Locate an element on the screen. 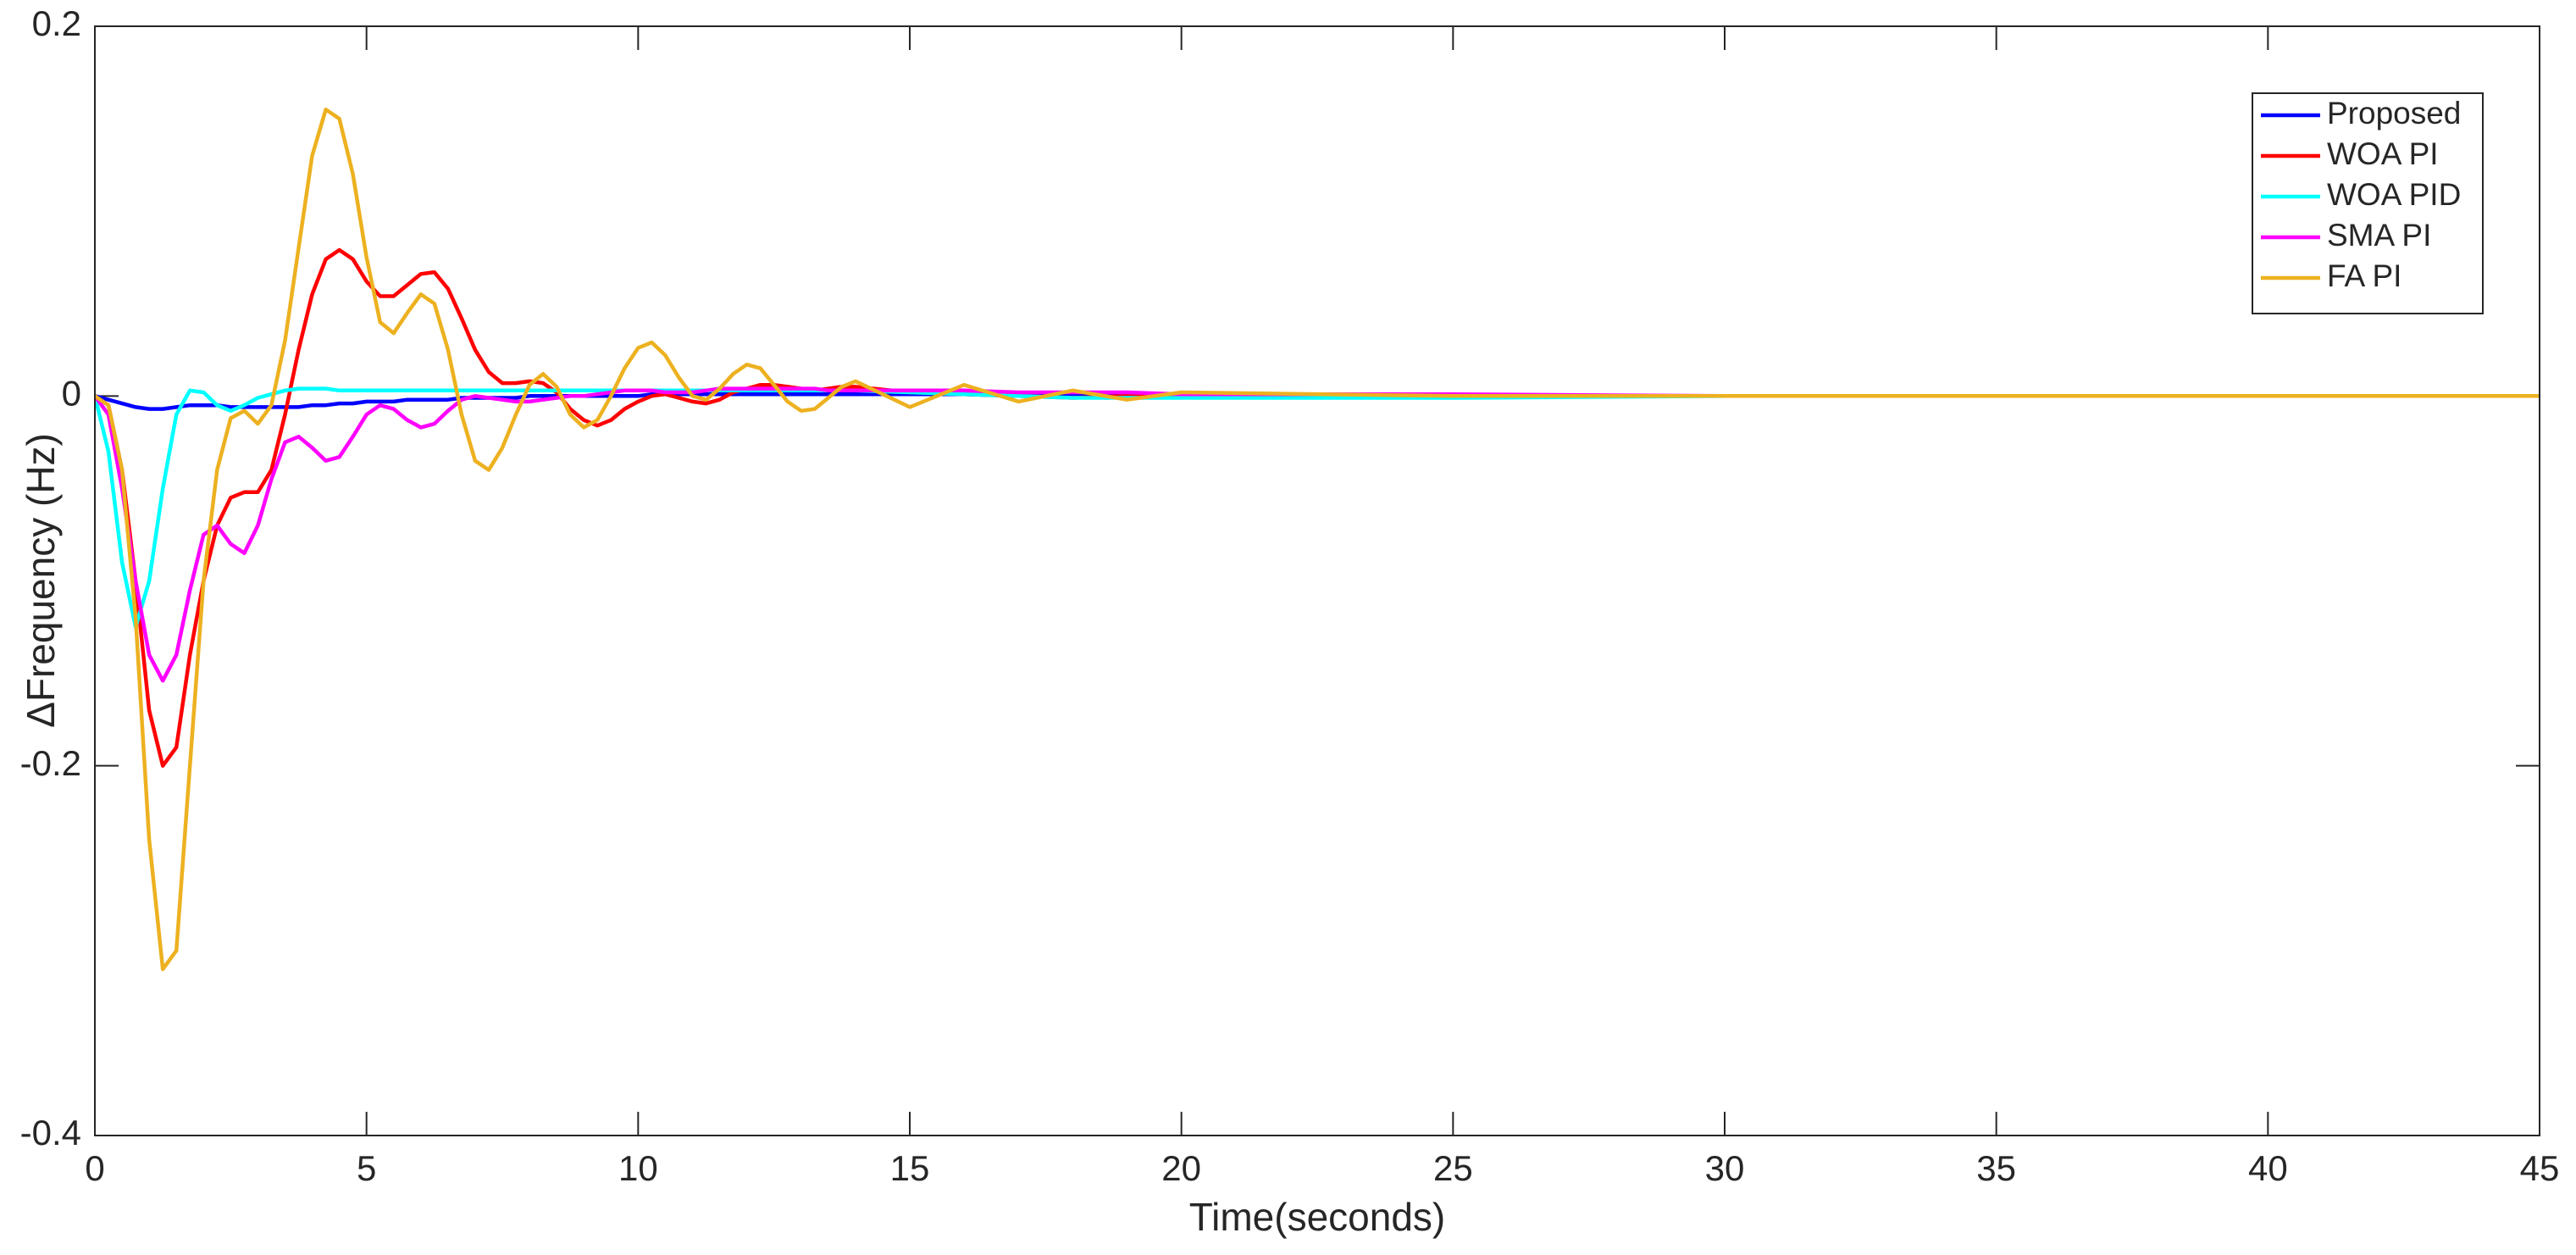  y-tick-label: 0 is located at coordinates (71, 393).